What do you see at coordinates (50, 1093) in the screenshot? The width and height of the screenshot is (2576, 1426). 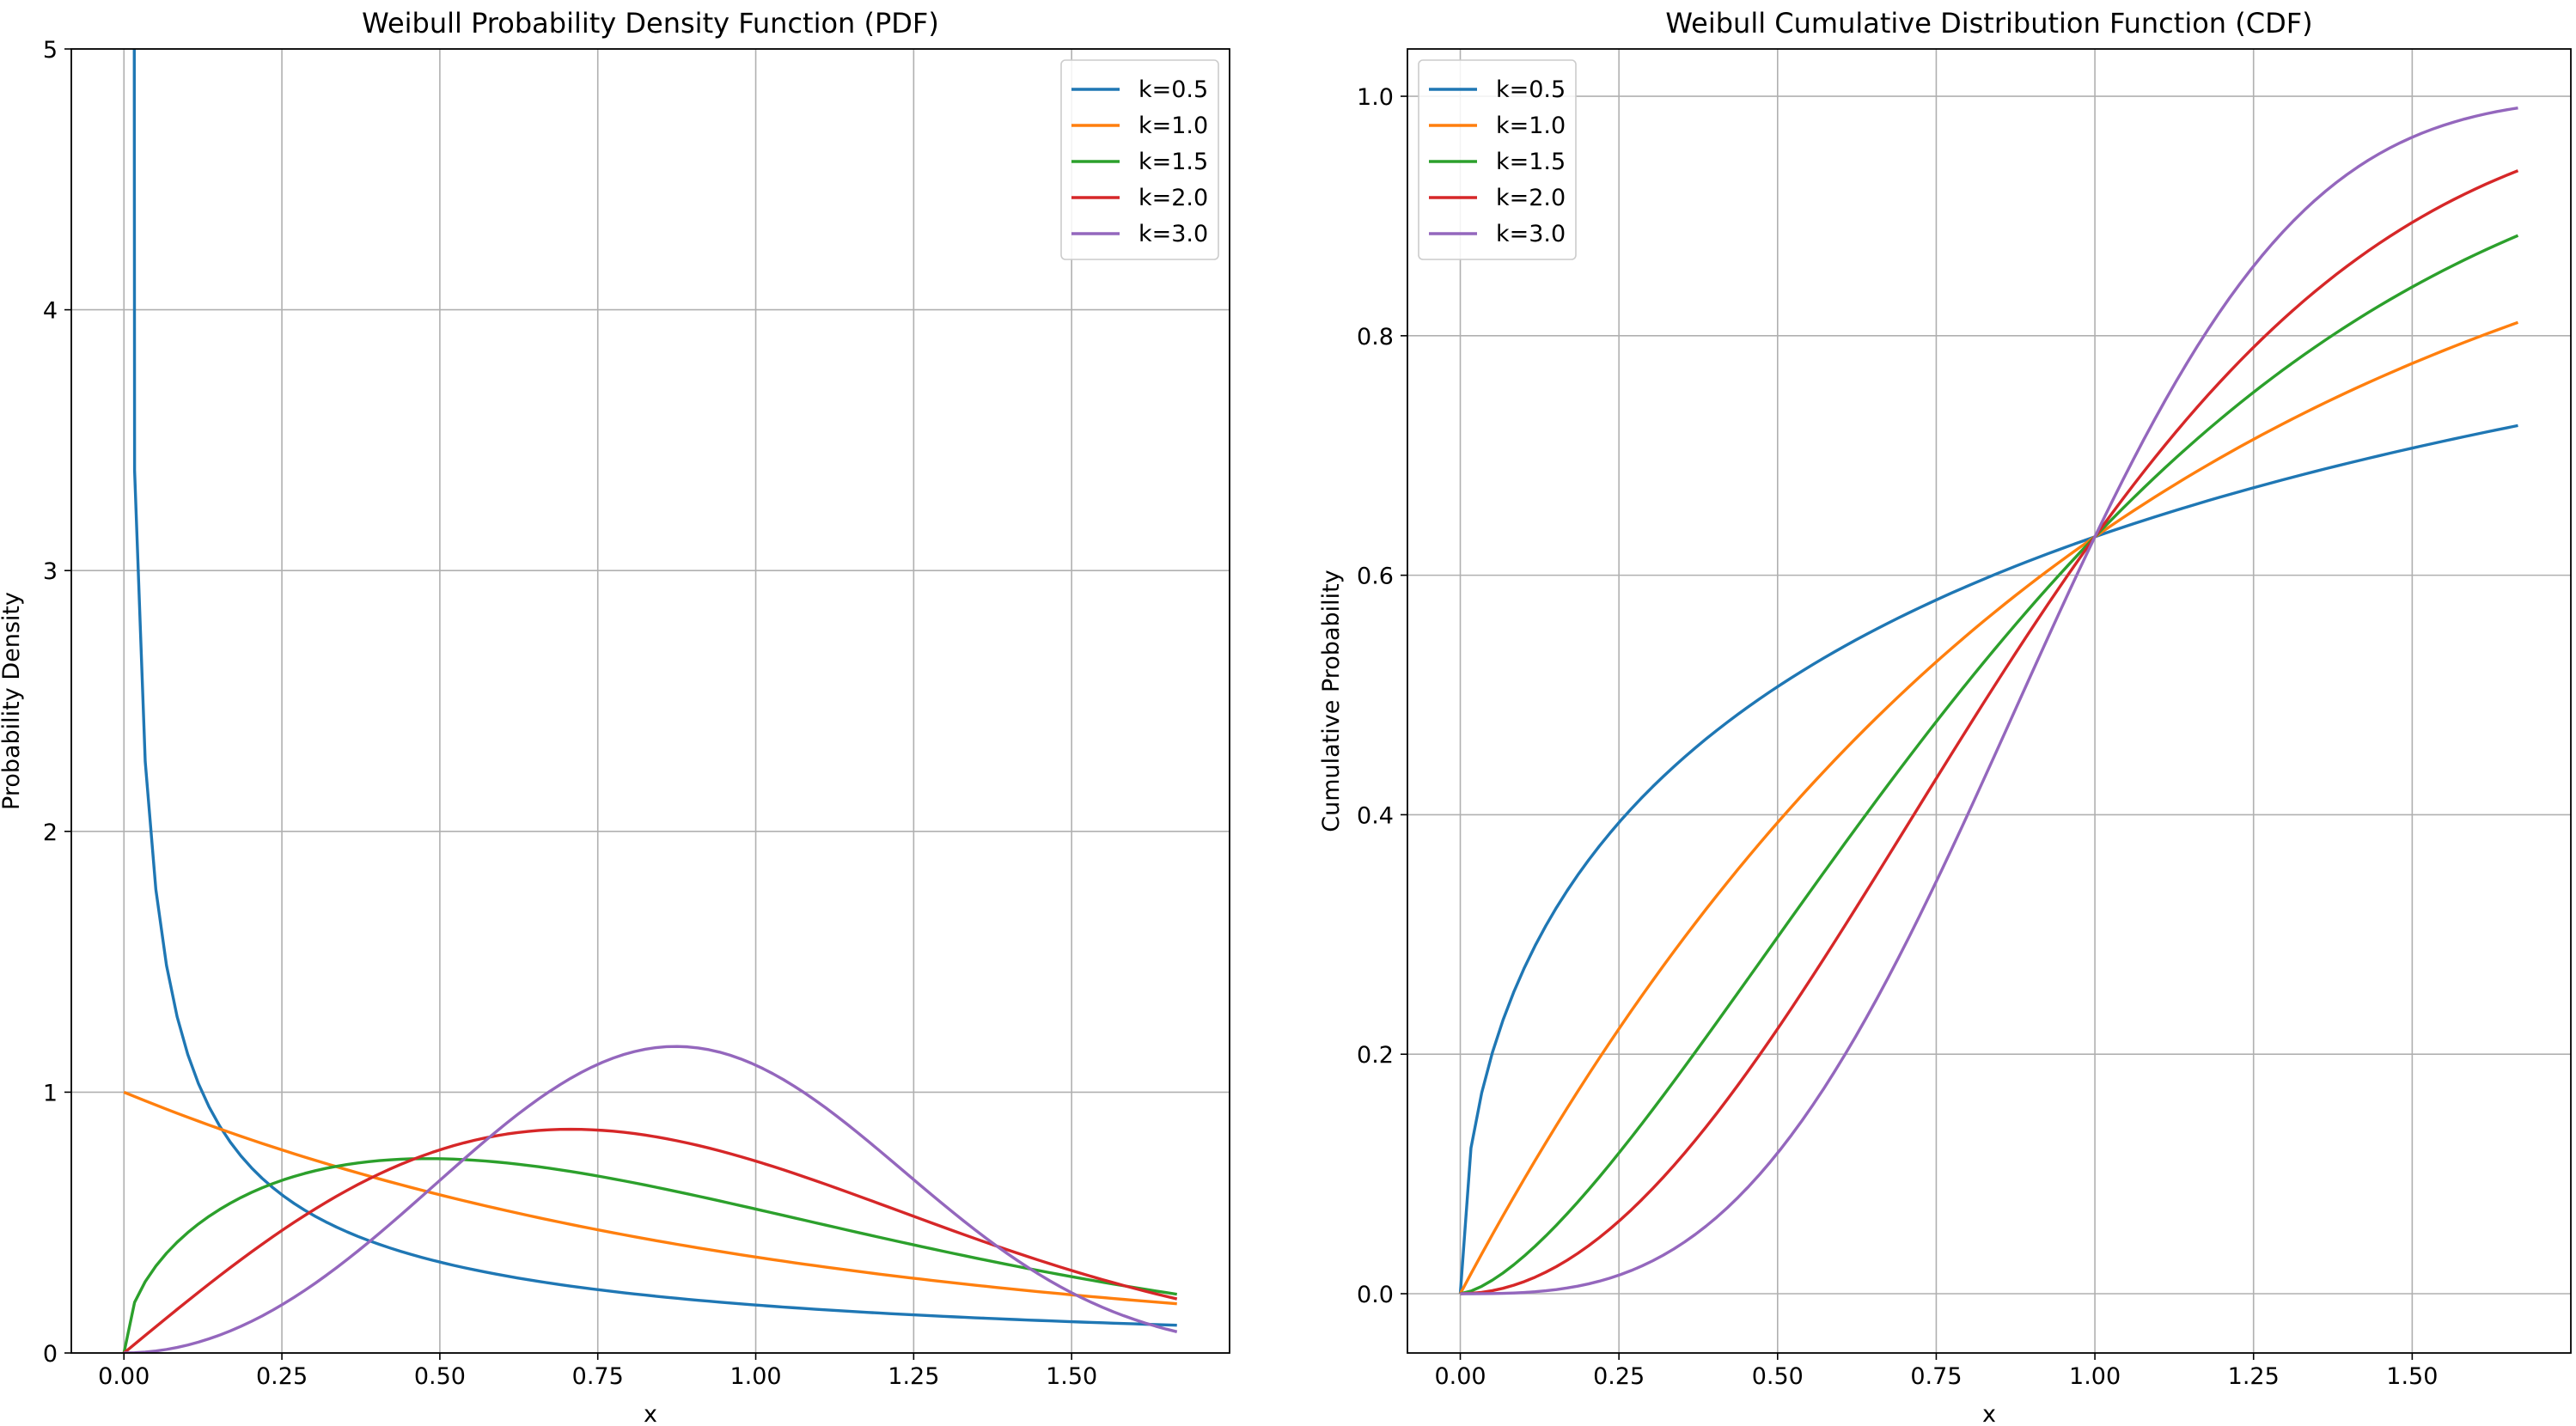 I see `y-tick-label: 1` at bounding box center [50, 1093].